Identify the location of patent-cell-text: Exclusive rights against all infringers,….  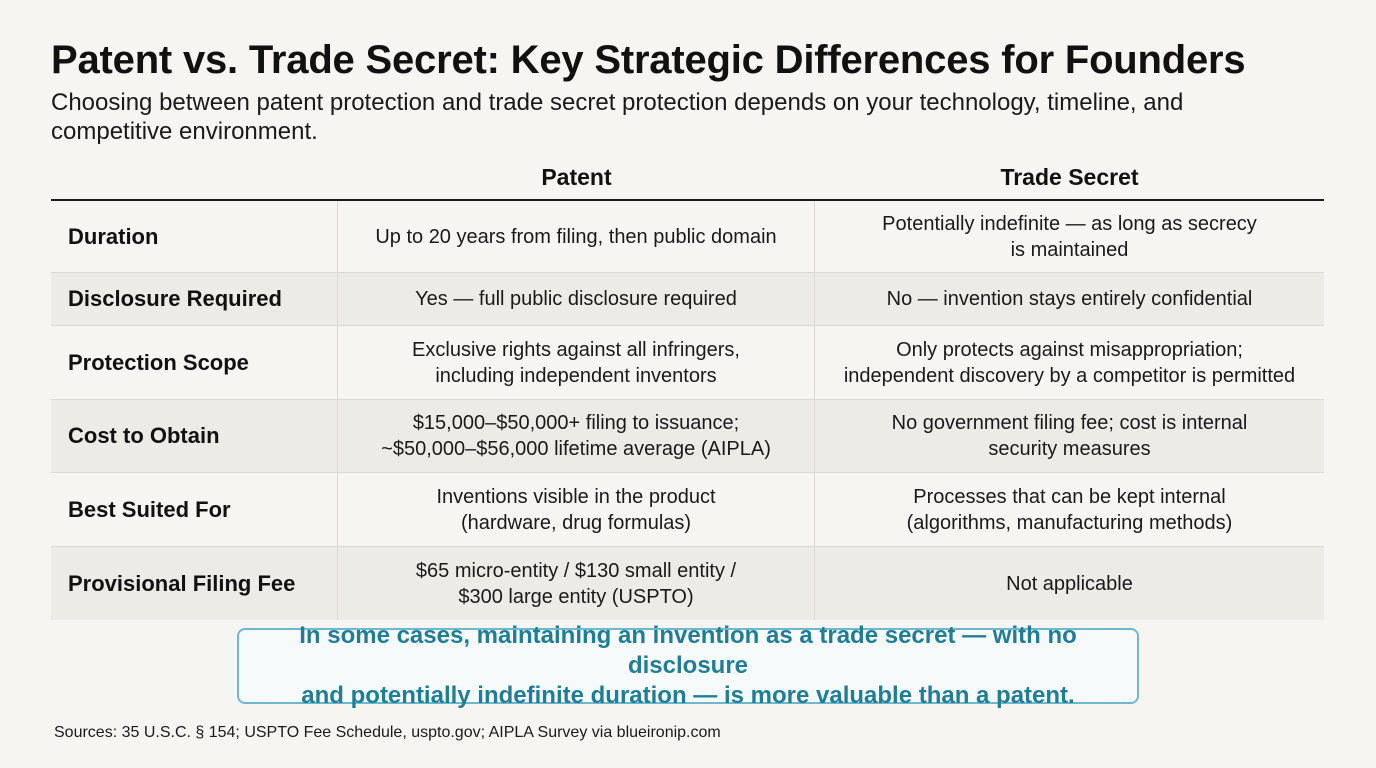
(576, 362).